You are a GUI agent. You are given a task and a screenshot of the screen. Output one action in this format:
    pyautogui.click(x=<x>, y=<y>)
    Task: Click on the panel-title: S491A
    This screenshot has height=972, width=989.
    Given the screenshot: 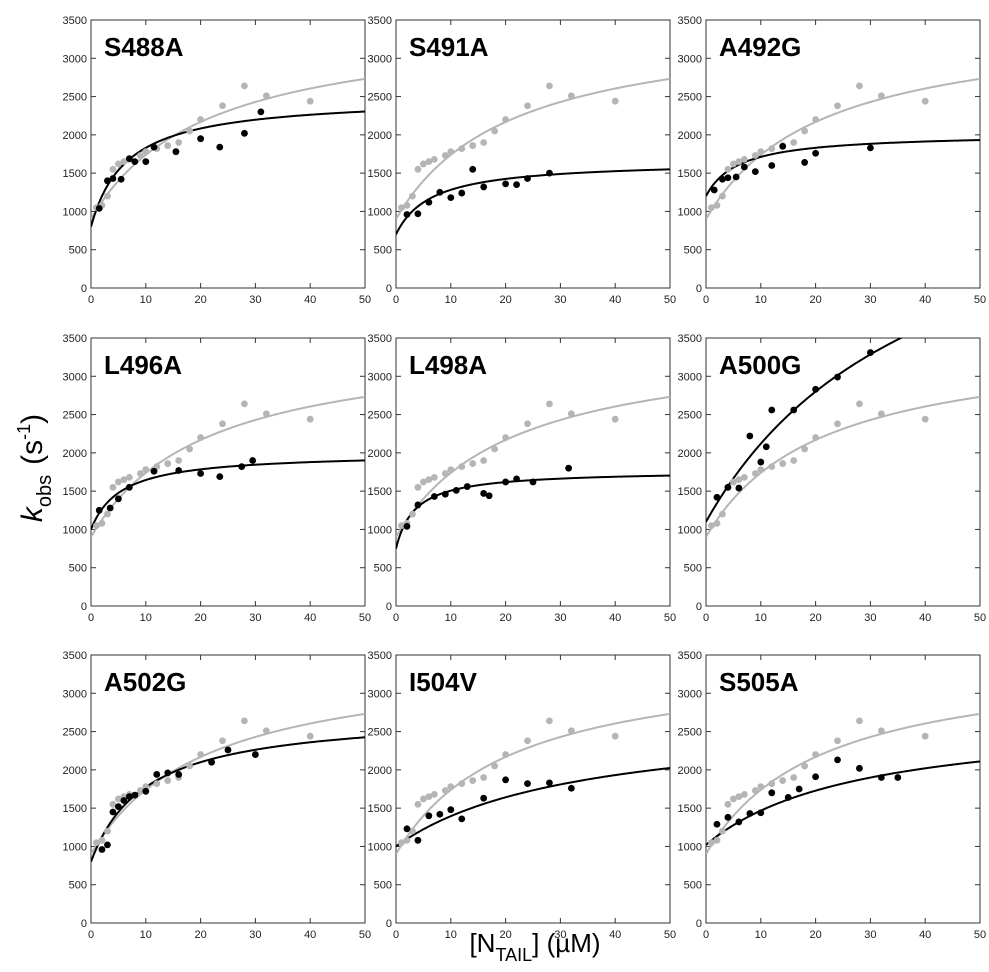 What is the action you would take?
    pyautogui.click(x=449, y=47)
    